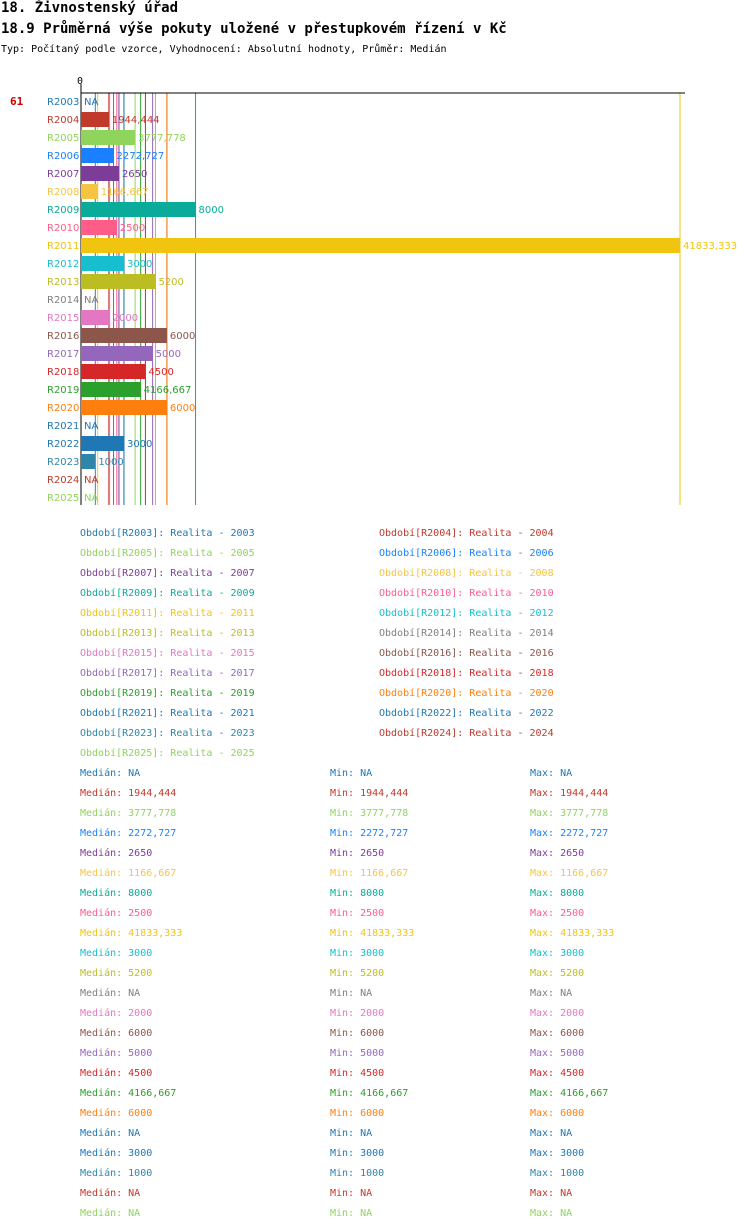 The width and height of the screenshot is (750, 1232). Describe the element at coordinates (125, 192) in the screenshot. I see `data-label: 1166,667` at that location.